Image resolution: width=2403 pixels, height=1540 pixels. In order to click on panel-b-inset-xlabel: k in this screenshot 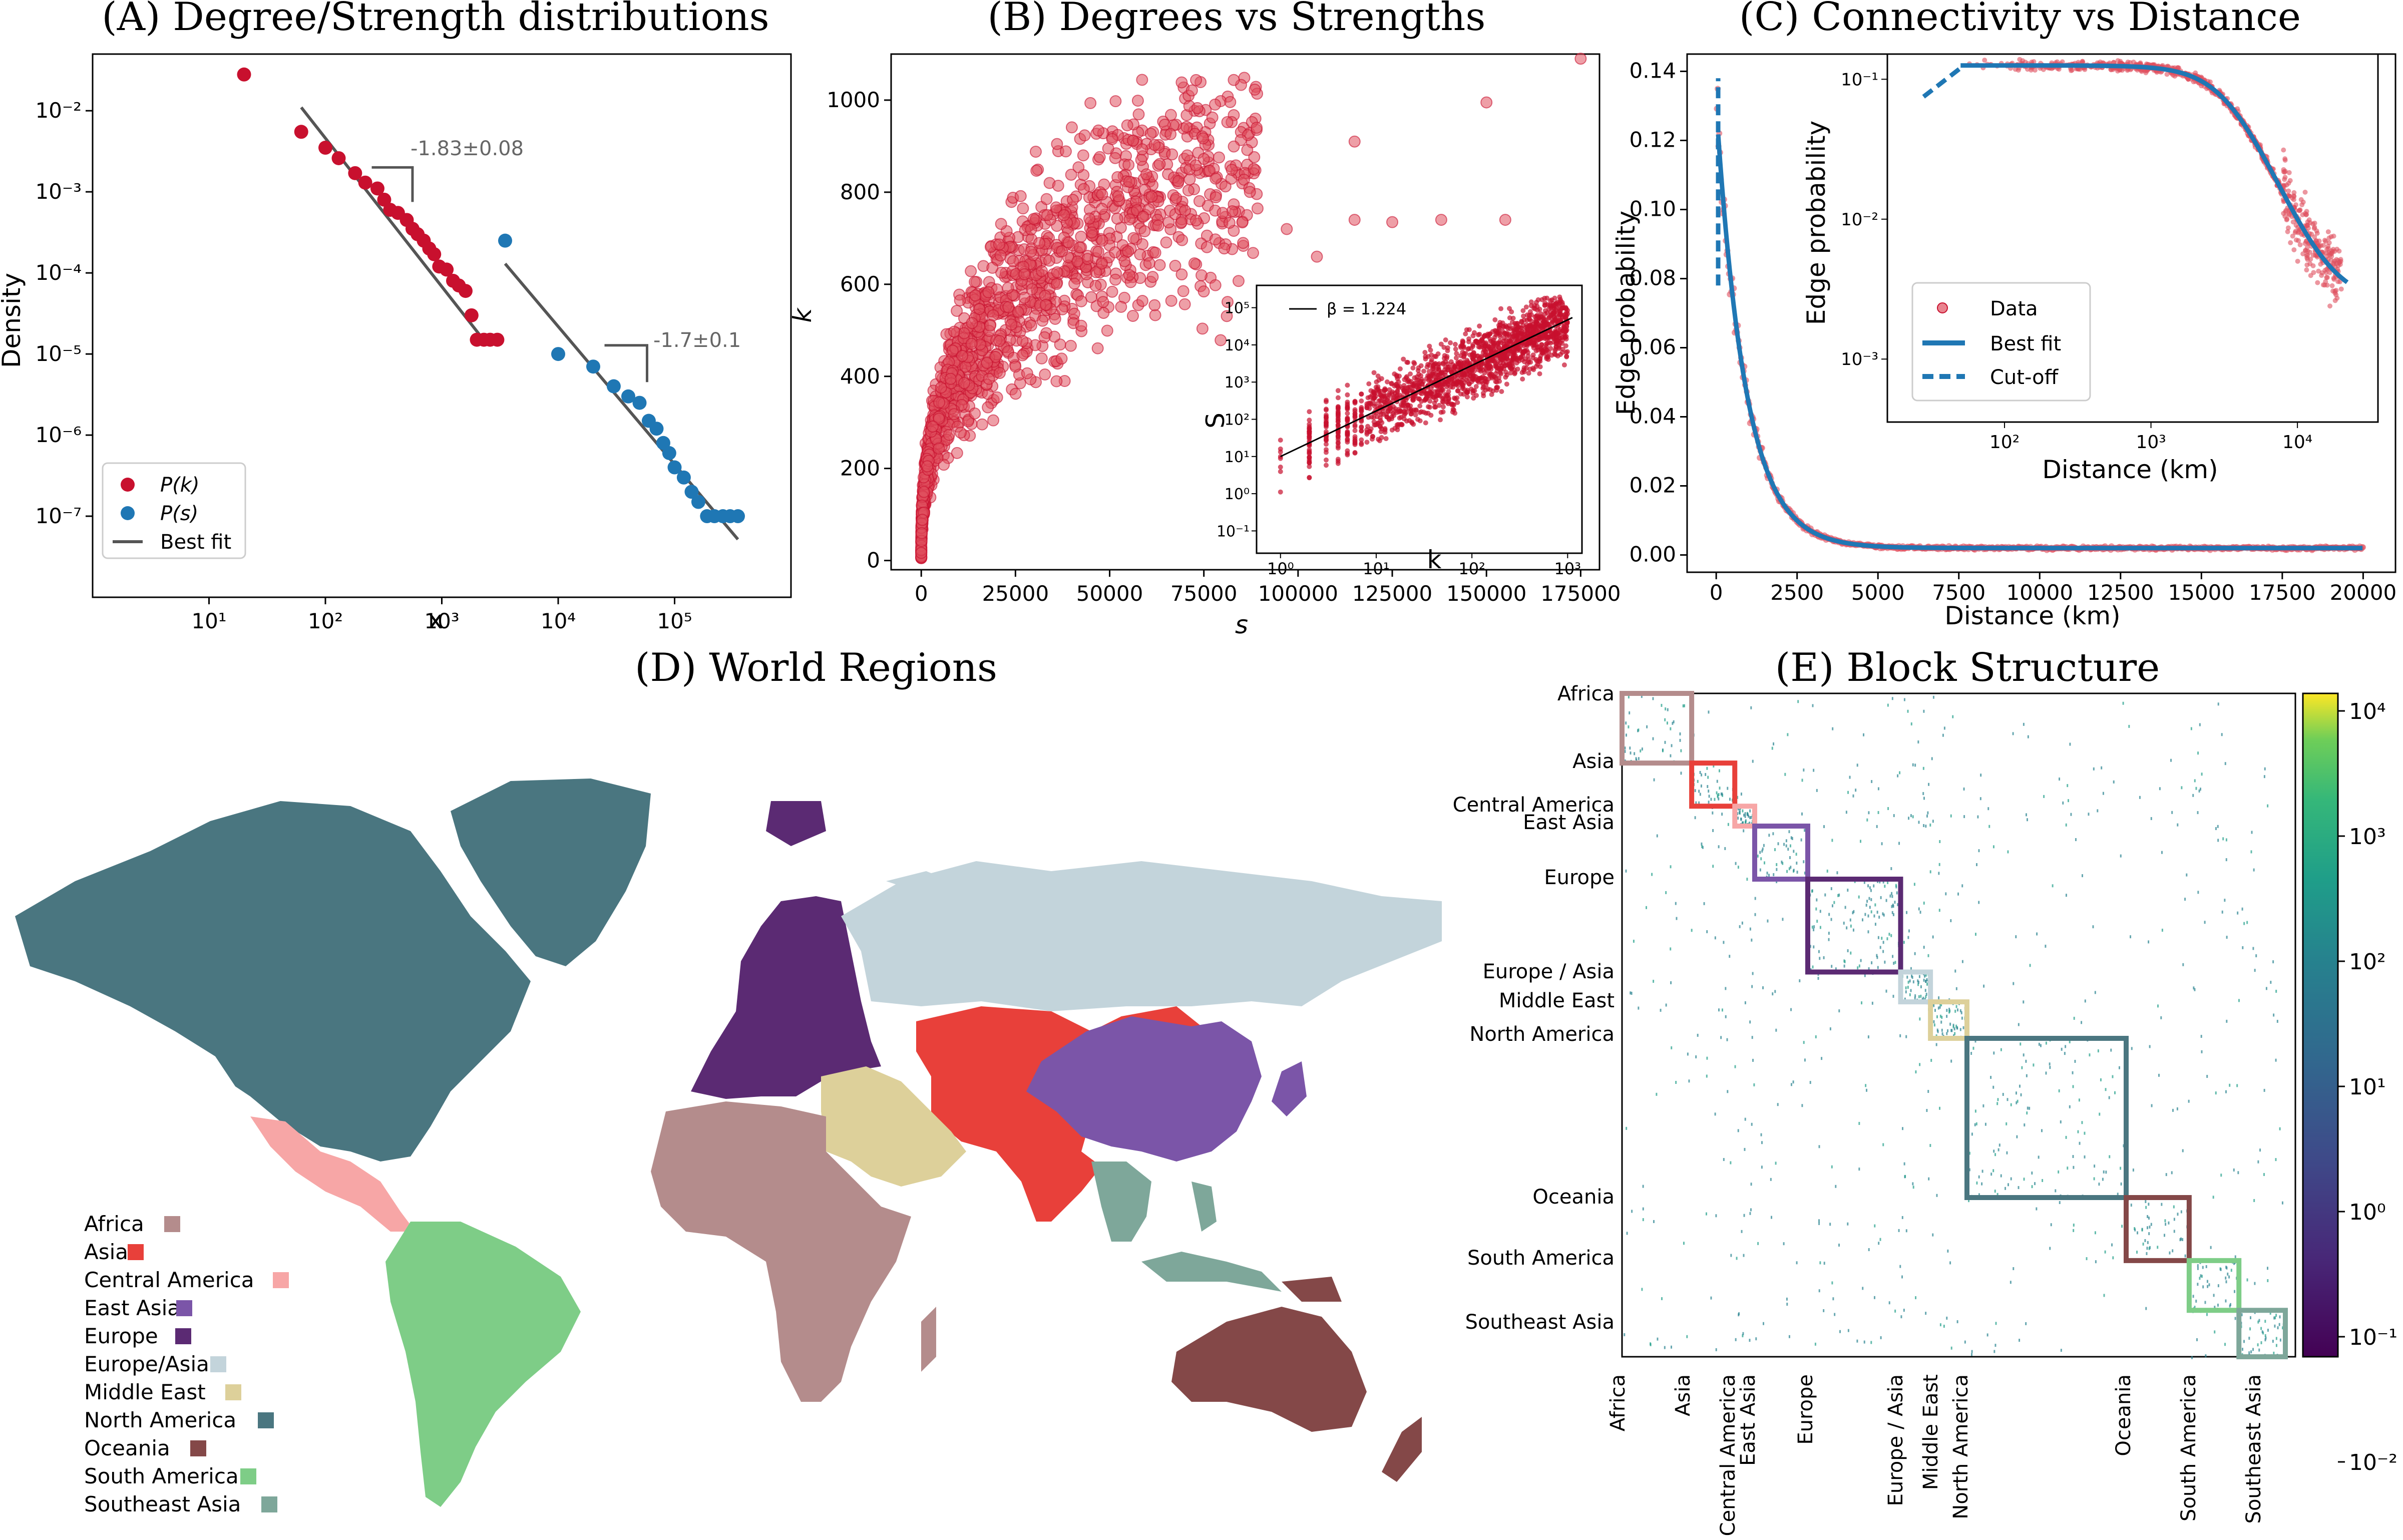, I will do `click(1434, 560)`.